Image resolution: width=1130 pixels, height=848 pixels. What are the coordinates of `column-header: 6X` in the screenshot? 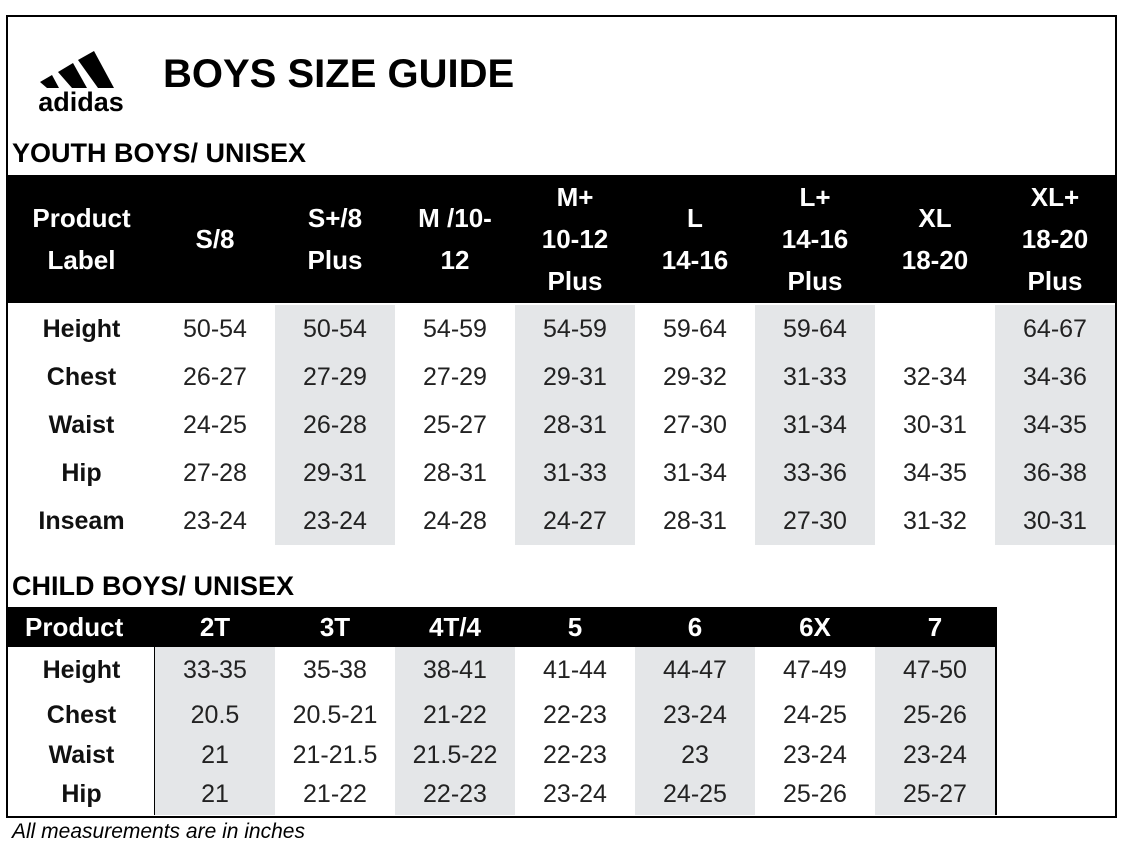 It's located at (815, 627).